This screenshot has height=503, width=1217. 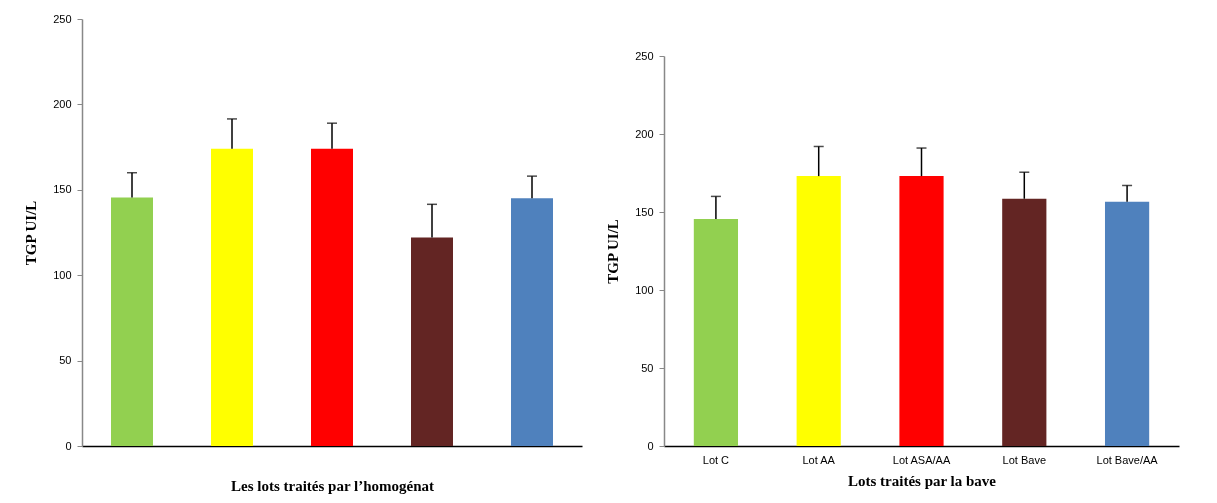 I want to click on x-axis-title: Lots traités par la bave, so click(x=922, y=480).